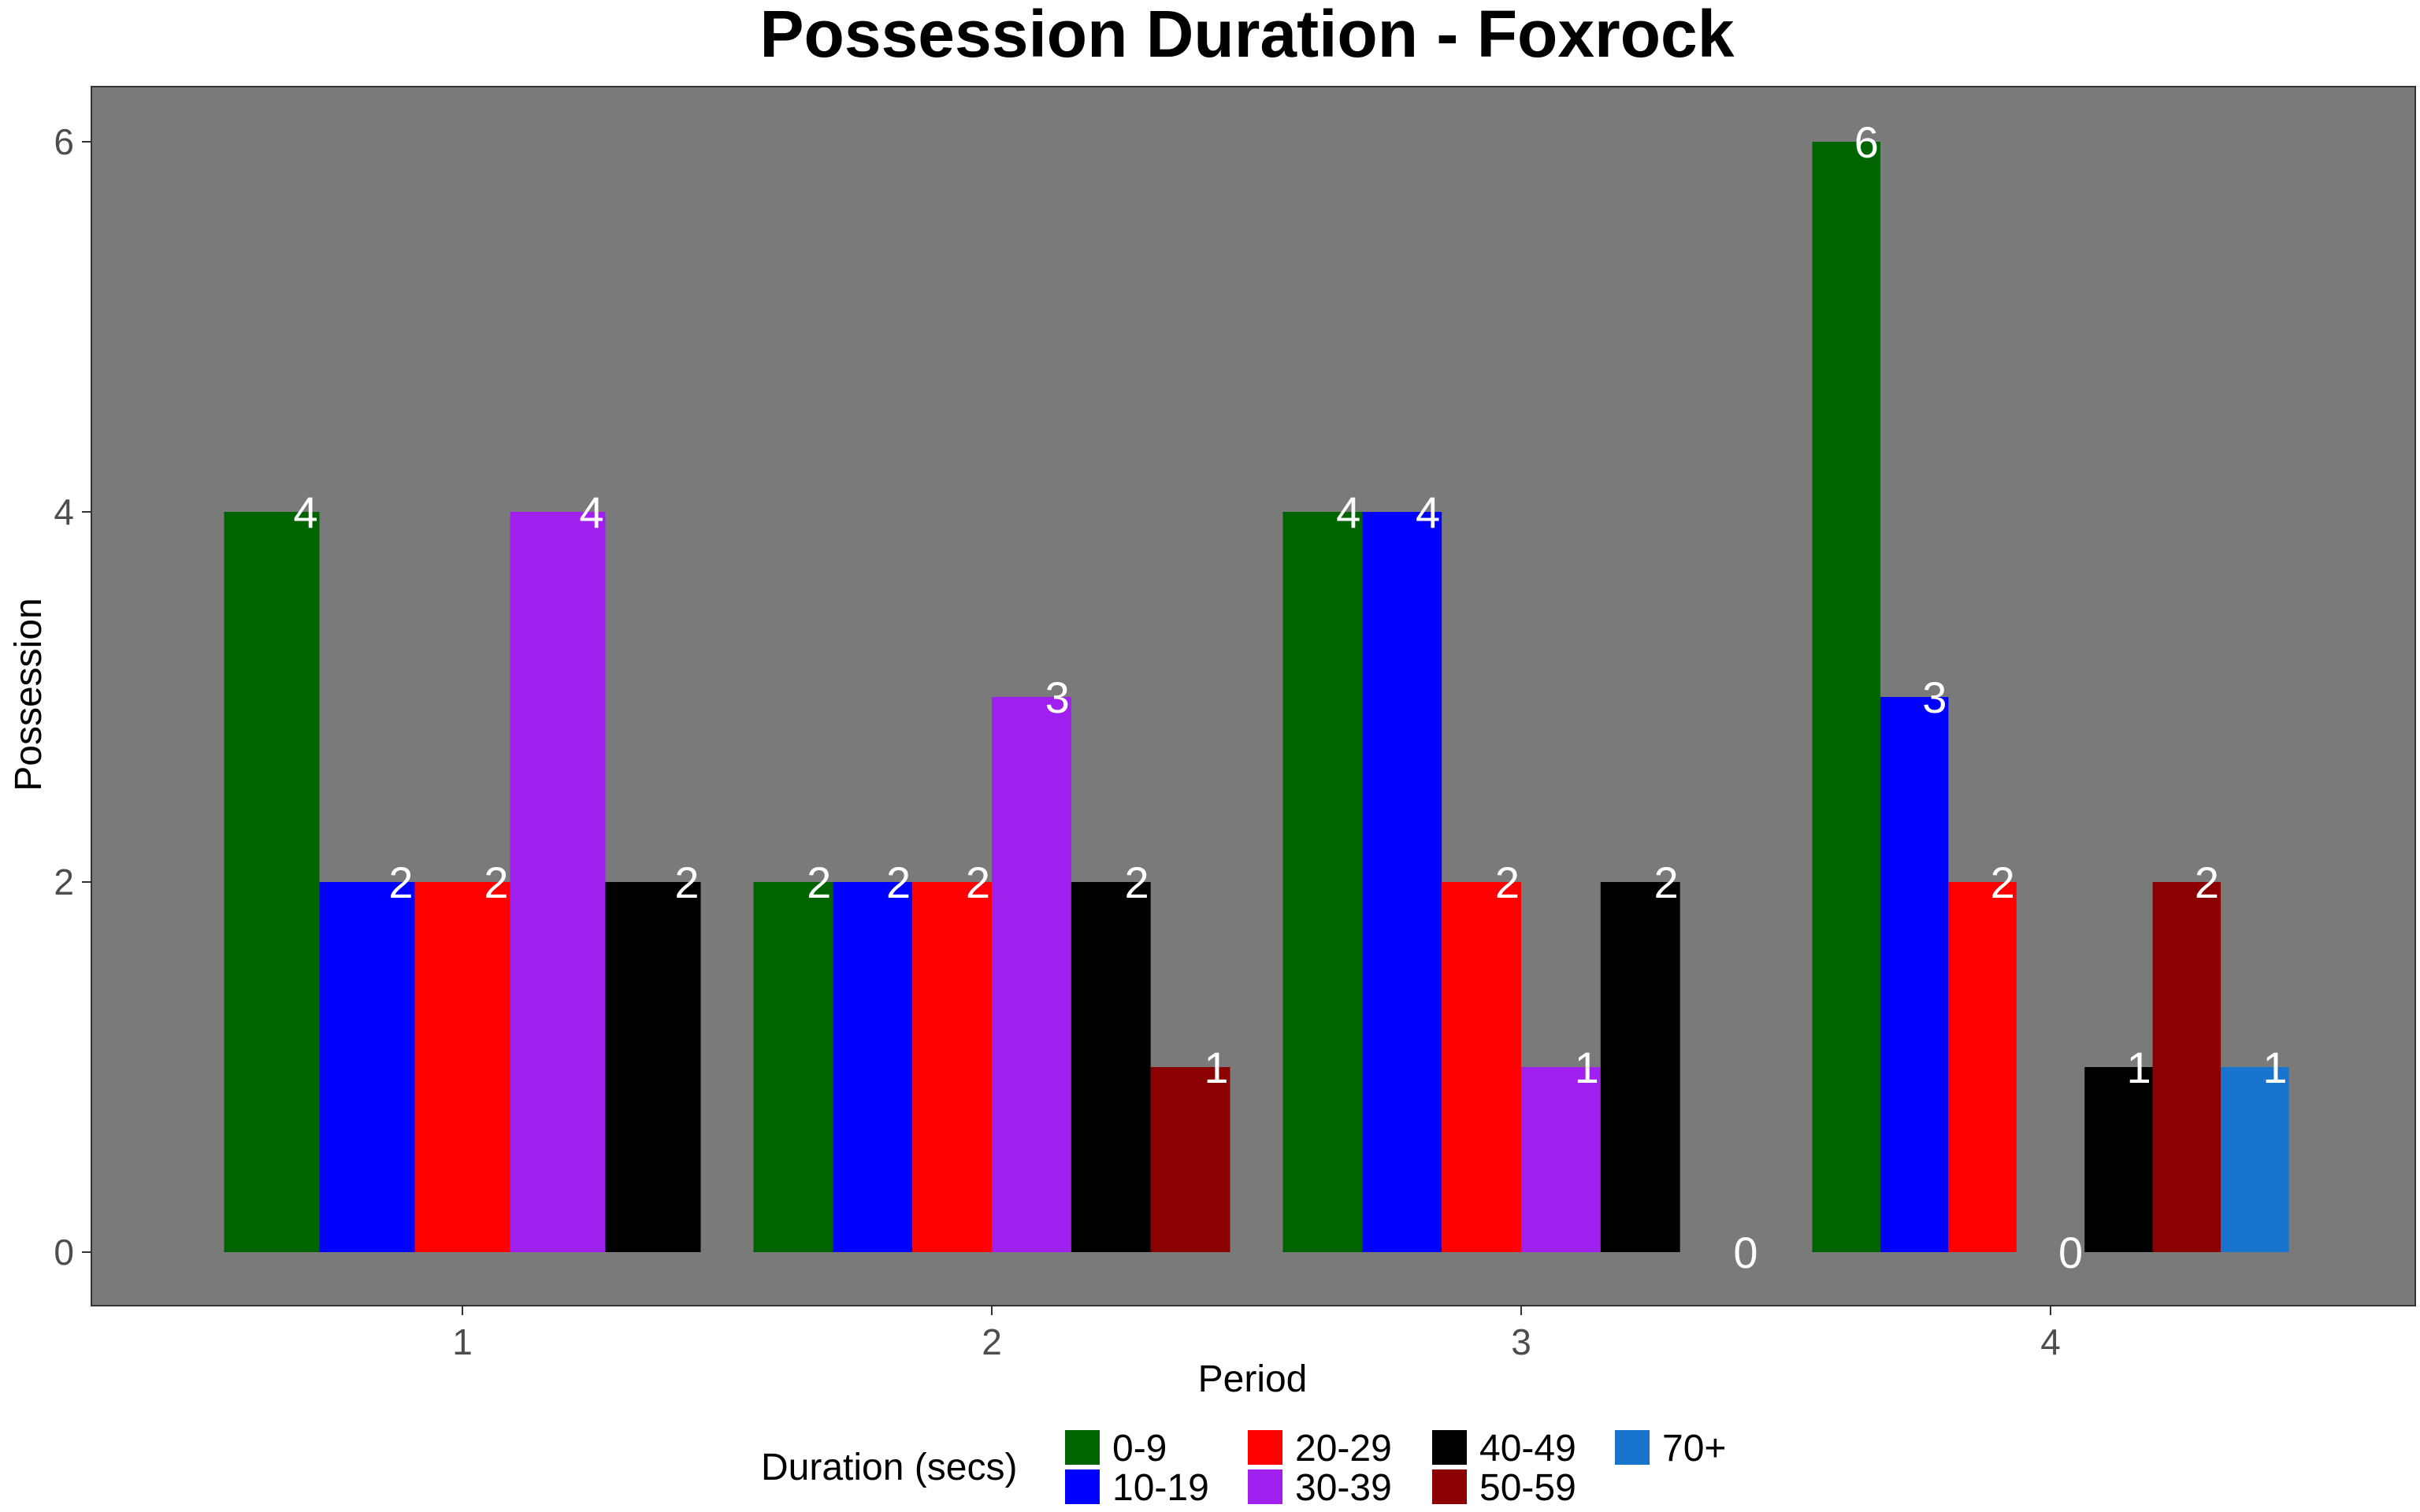  What do you see at coordinates (2003, 882) in the screenshot?
I see `bar-label-20-29-period-4: 2` at bounding box center [2003, 882].